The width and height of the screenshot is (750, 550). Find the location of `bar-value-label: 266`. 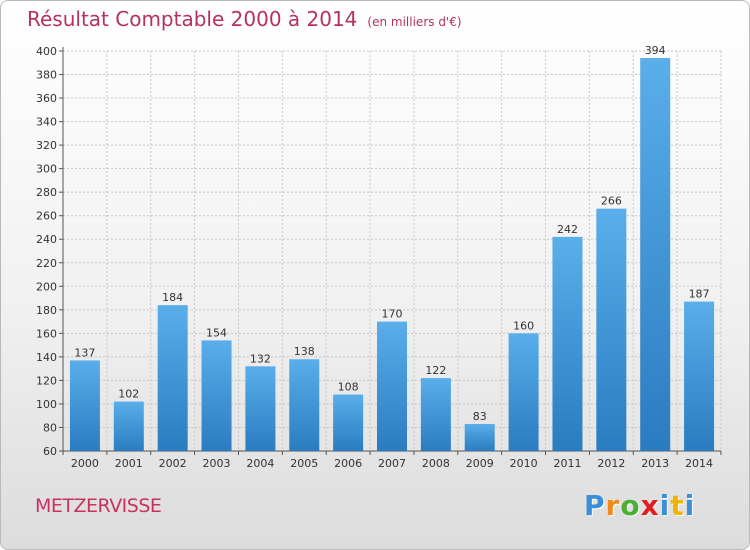

bar-value-label: 266 is located at coordinates (611, 201).